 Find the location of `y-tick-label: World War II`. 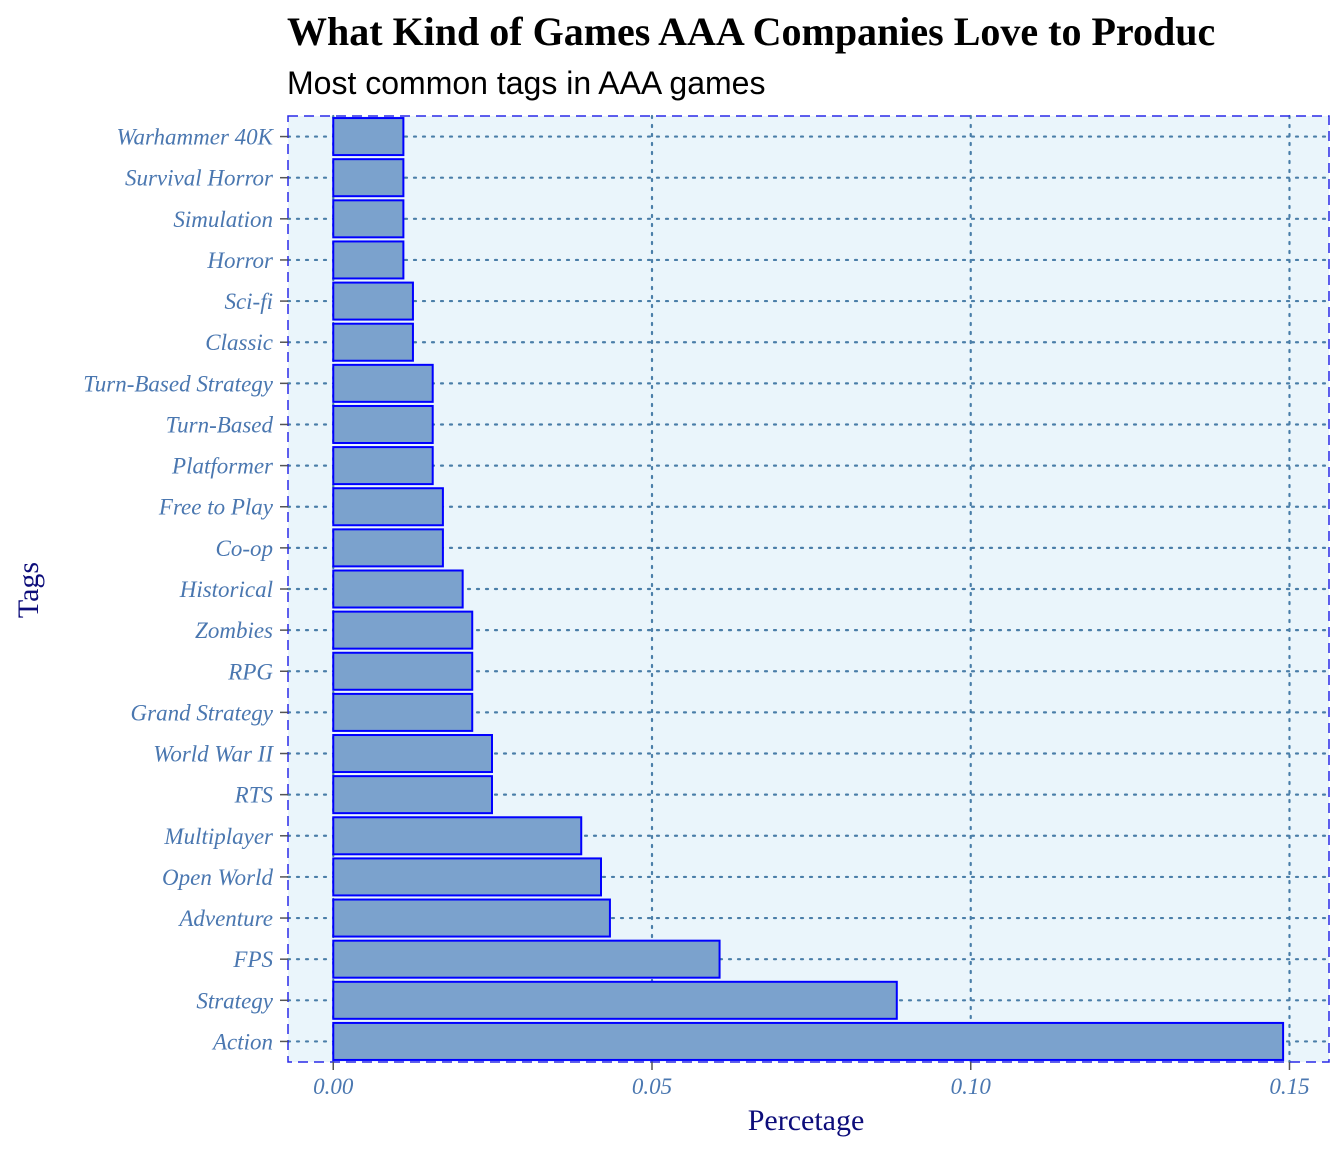

y-tick-label: World War II is located at coordinates (213, 754).